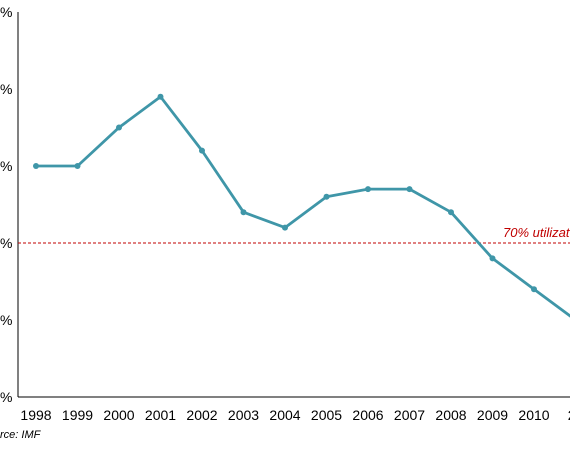  I want to click on x-tick-label: 2010, so click(533, 415).